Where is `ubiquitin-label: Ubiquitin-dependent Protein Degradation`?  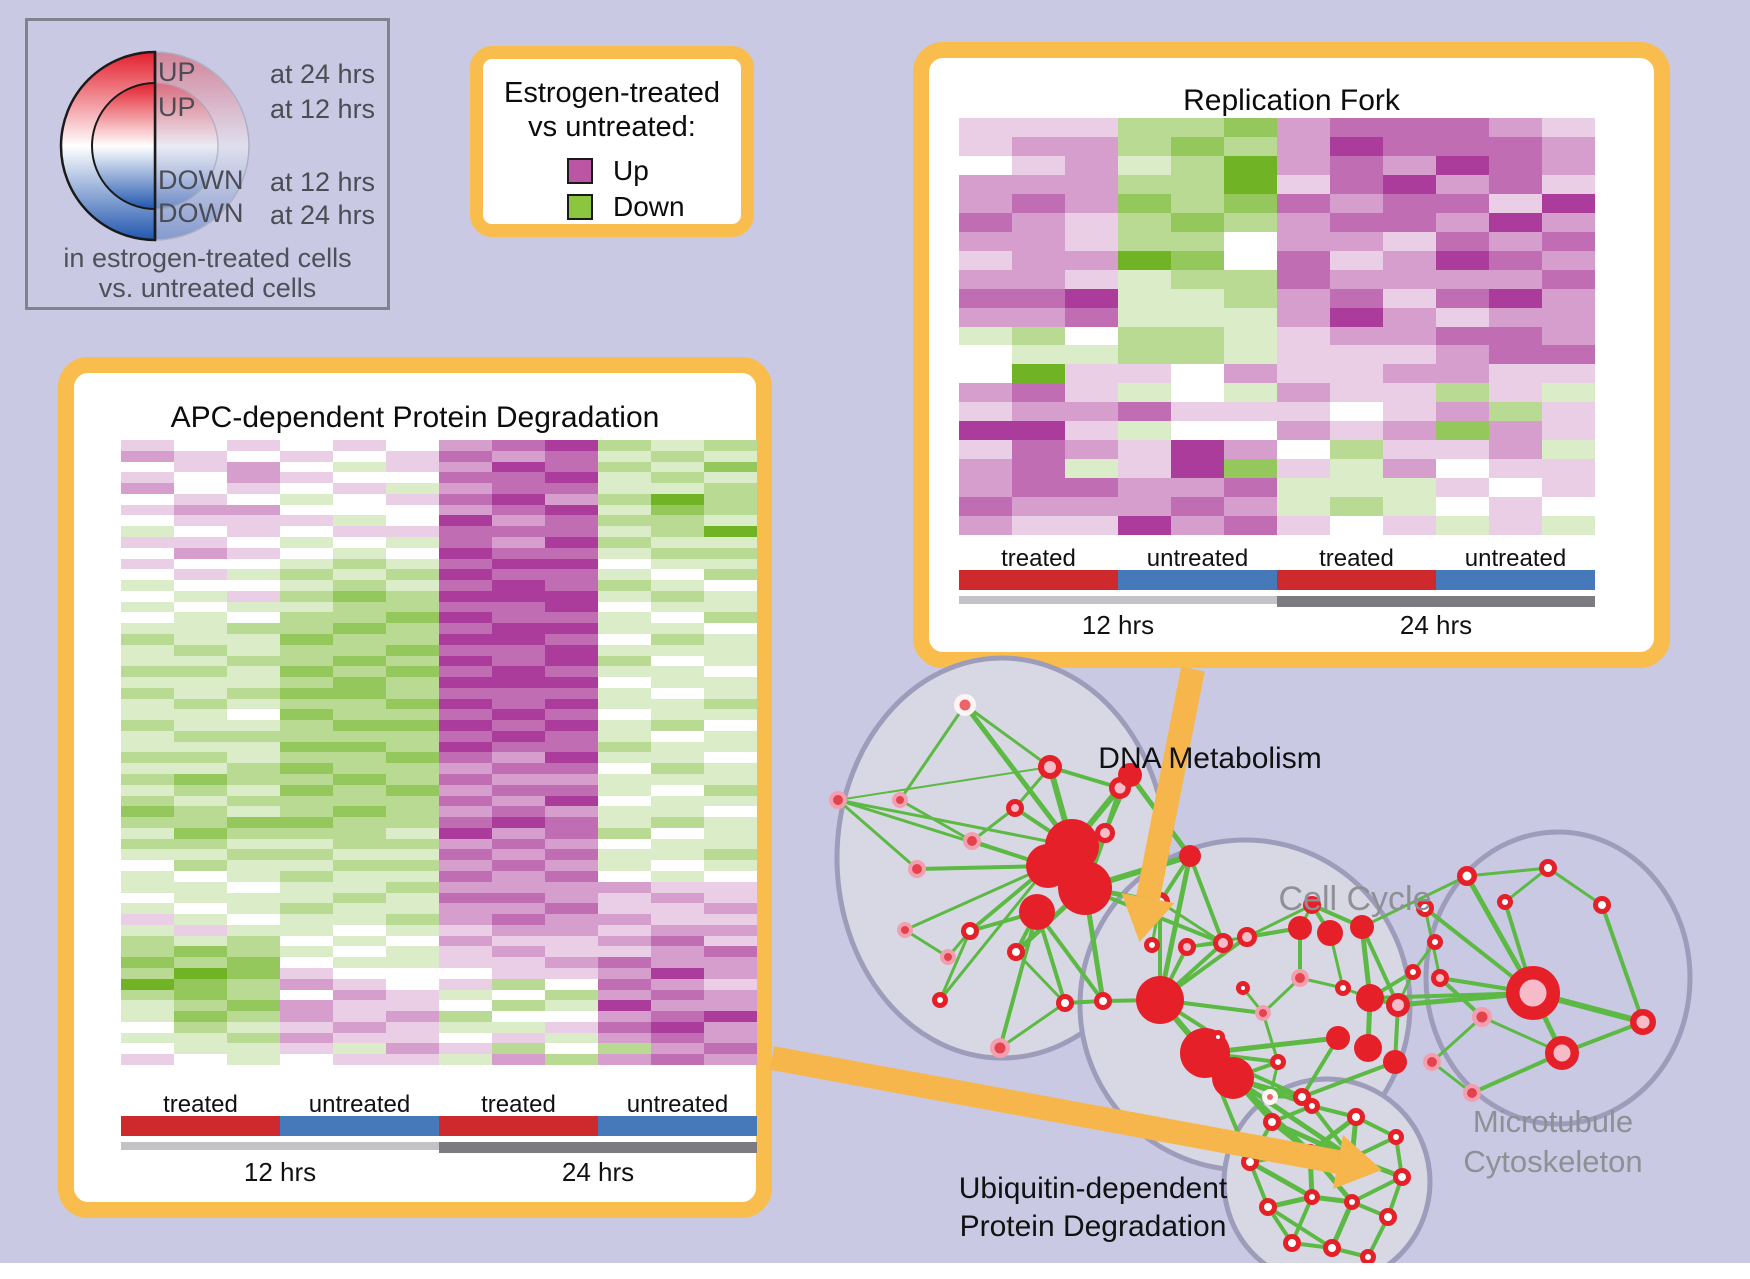 ubiquitin-label: Ubiquitin-dependent Protein Degradation is located at coordinates (1093, 1208).